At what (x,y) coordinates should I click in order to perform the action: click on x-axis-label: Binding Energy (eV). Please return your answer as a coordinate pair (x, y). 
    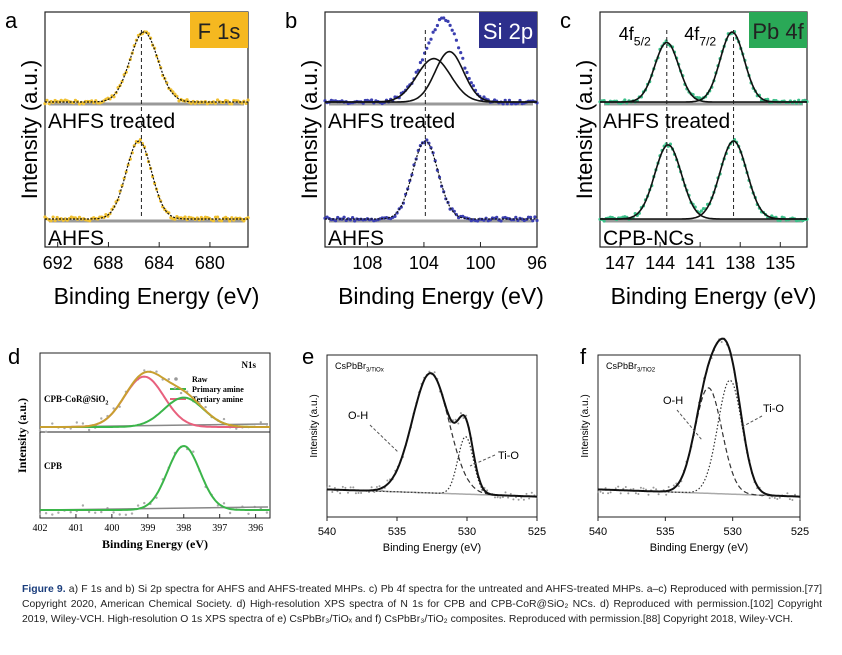
    Looking at the image, I should click on (714, 296).